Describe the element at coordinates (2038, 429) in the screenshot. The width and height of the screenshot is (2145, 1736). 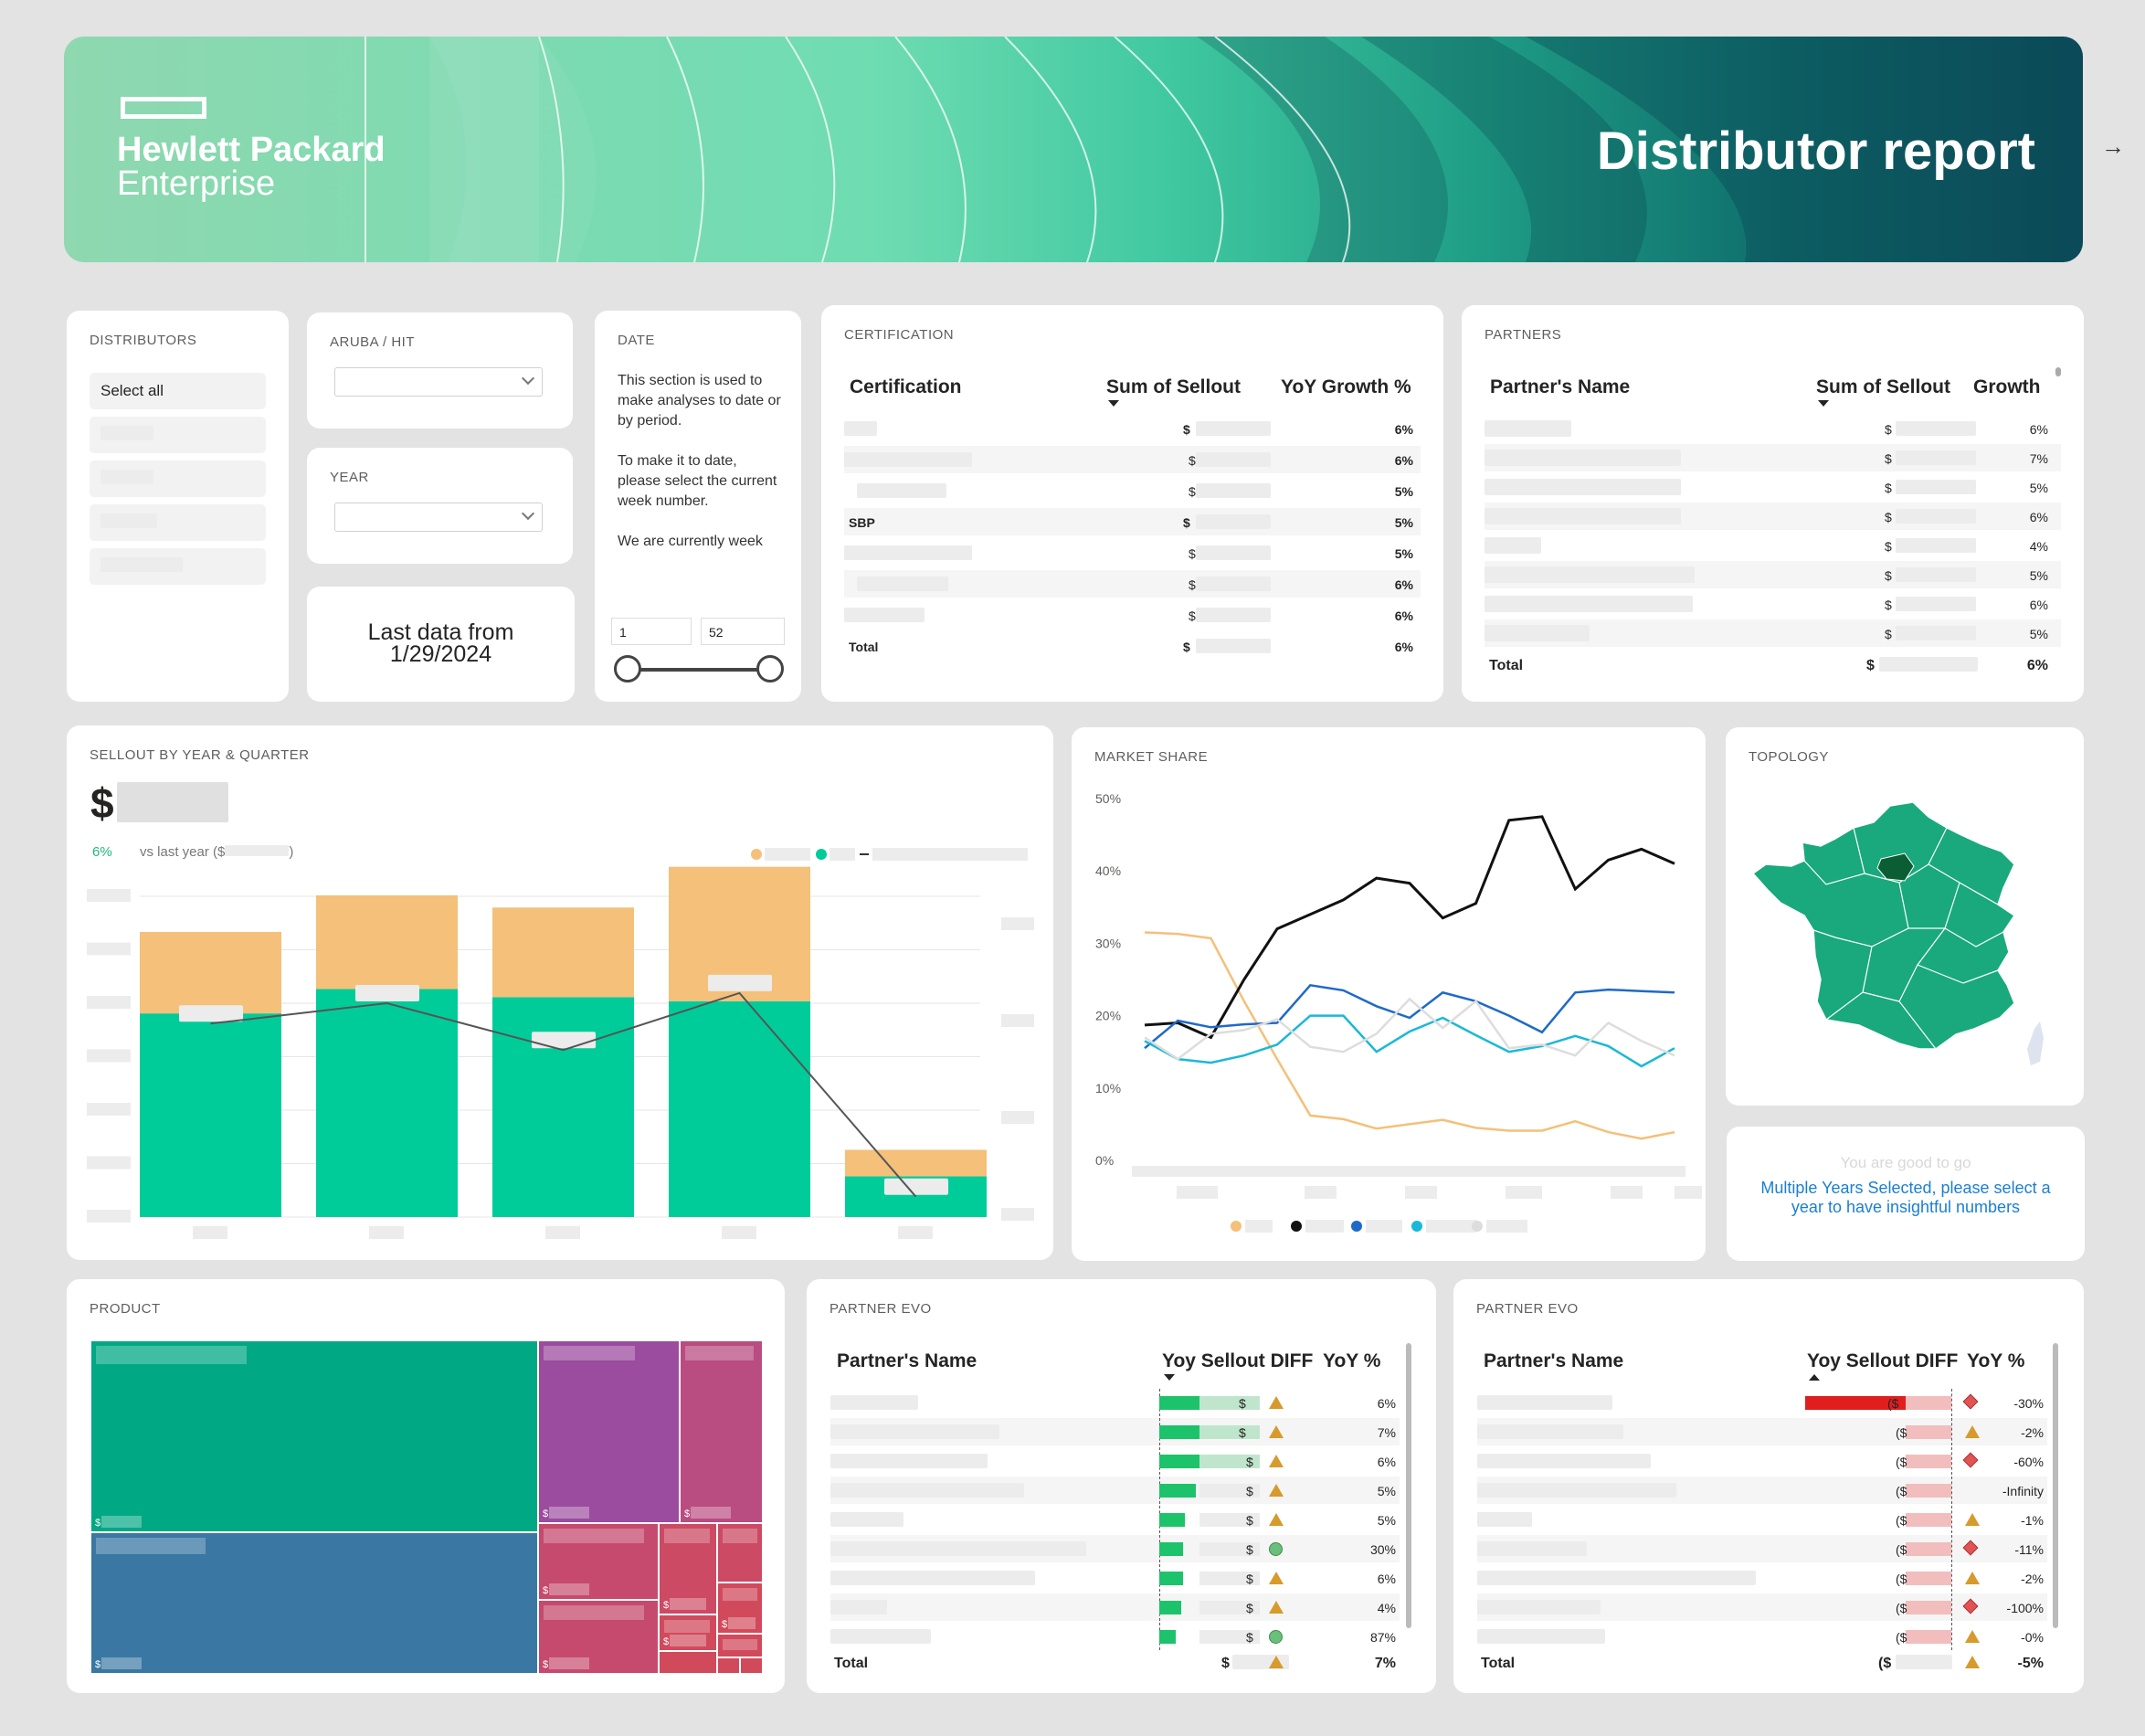
I see `row-pct: 6%` at that location.